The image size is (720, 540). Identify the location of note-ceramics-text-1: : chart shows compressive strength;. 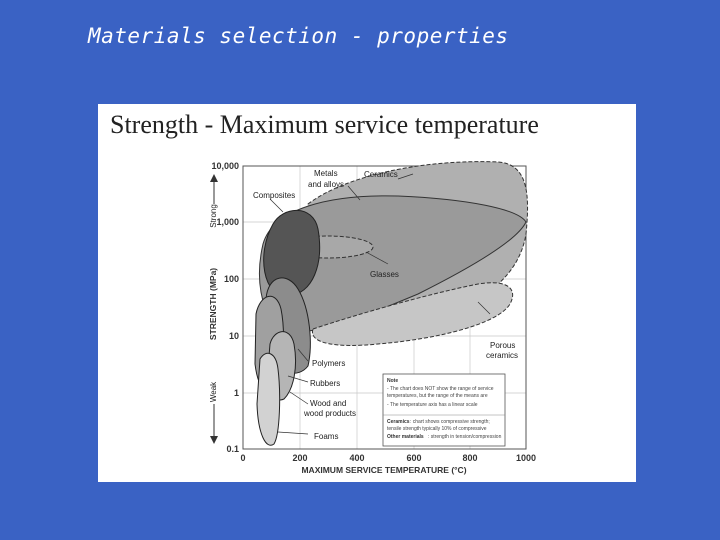
(450, 422).